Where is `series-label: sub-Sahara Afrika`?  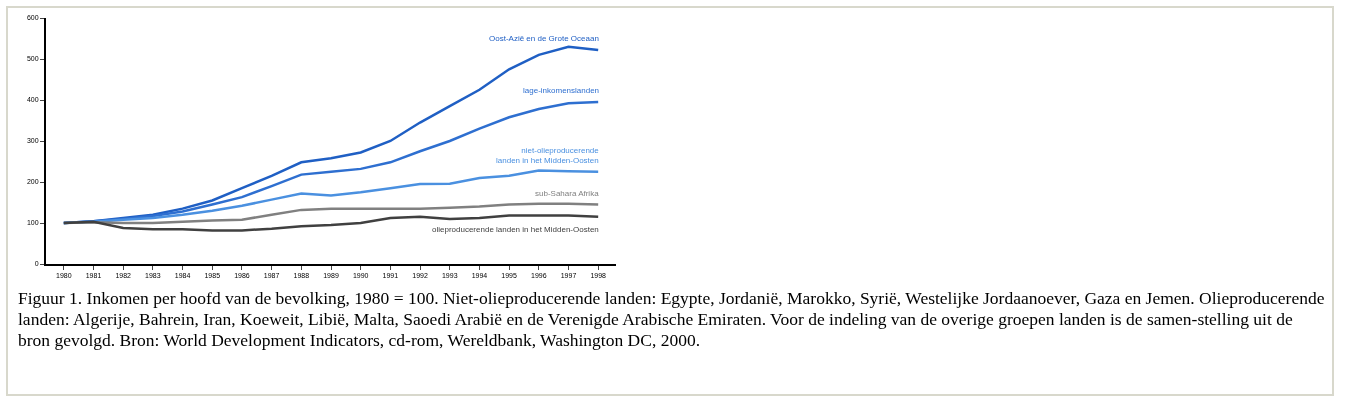 series-label: sub-Sahara Afrika is located at coordinates (567, 193).